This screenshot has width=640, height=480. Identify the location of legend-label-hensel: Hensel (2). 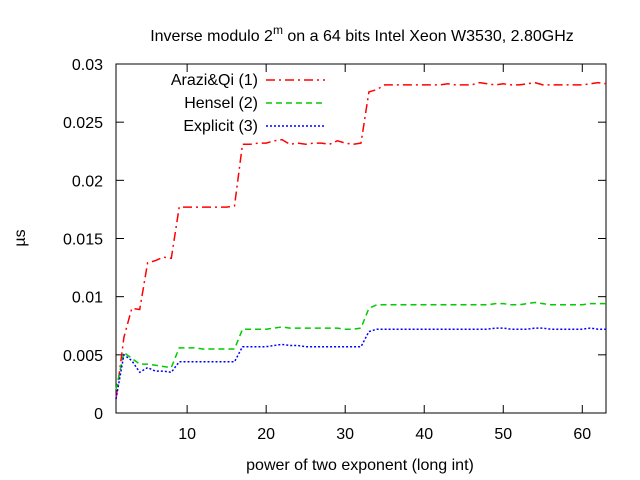
(221, 103).